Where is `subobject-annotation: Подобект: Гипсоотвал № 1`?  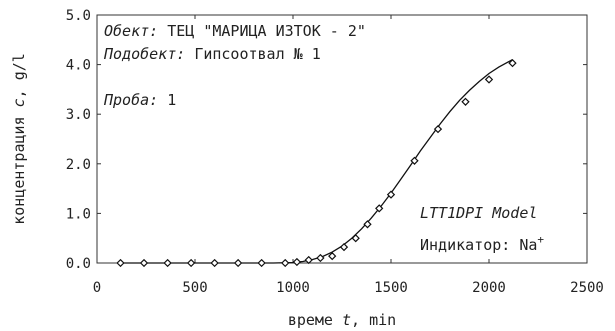 subobject-annotation: Подобект: Гипсоотвал № 1 is located at coordinates (212, 54).